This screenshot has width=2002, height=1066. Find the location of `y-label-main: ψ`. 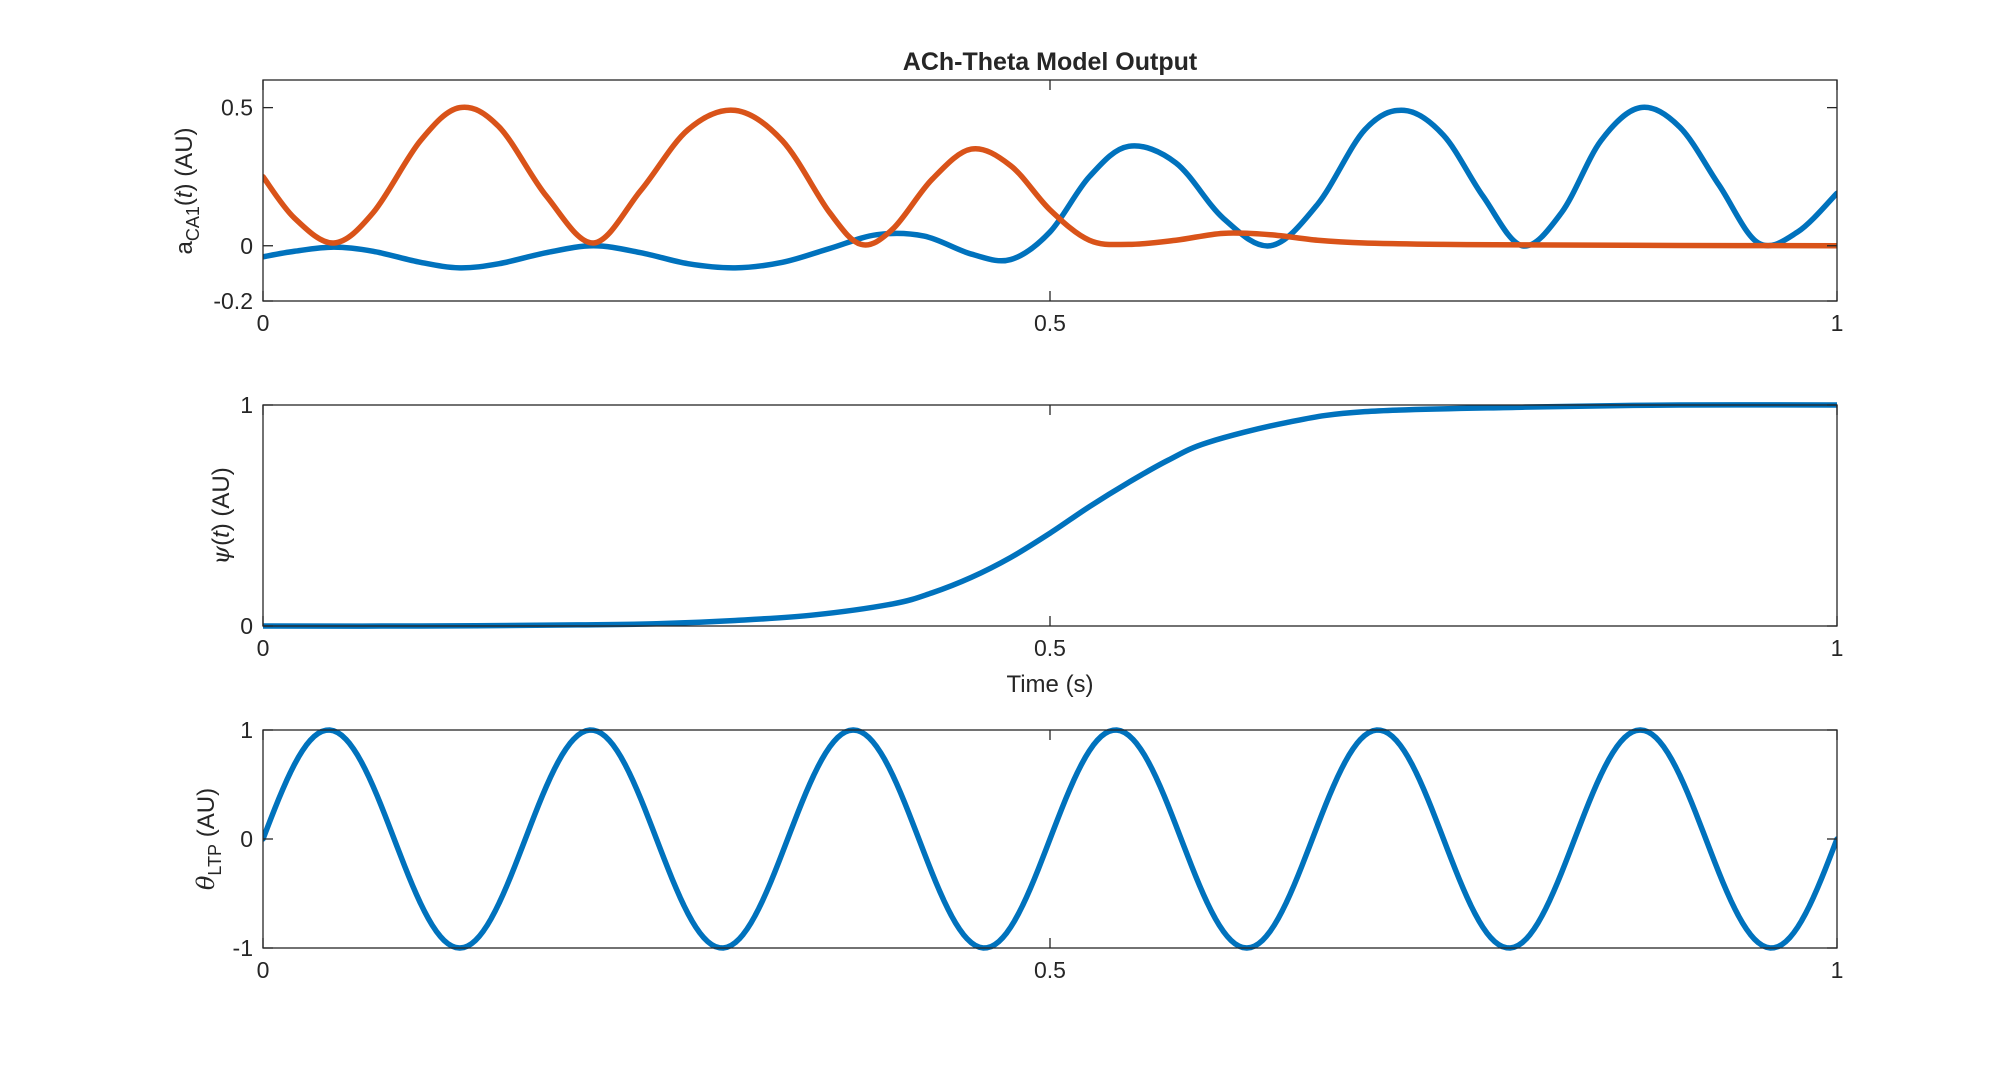

y-label-main: ψ is located at coordinates (221, 555).